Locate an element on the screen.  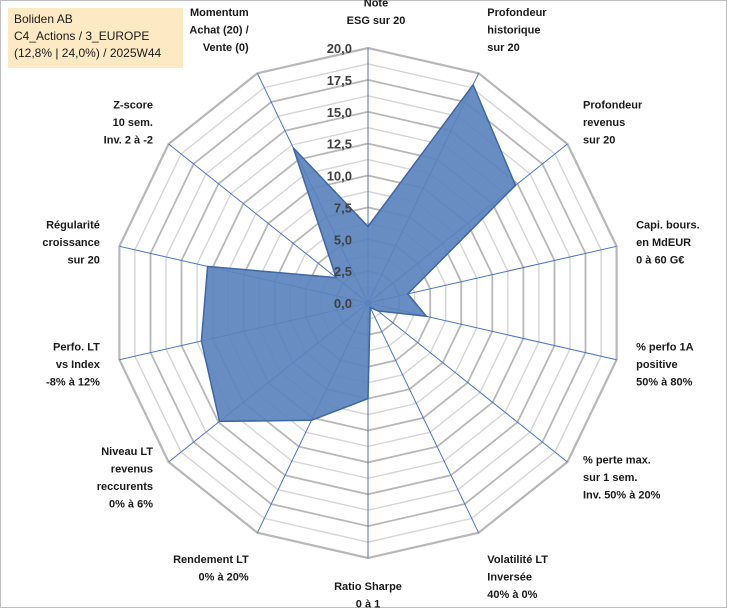
axis-label: % perfo 1A positive 50% à 80% is located at coordinates (665, 365).